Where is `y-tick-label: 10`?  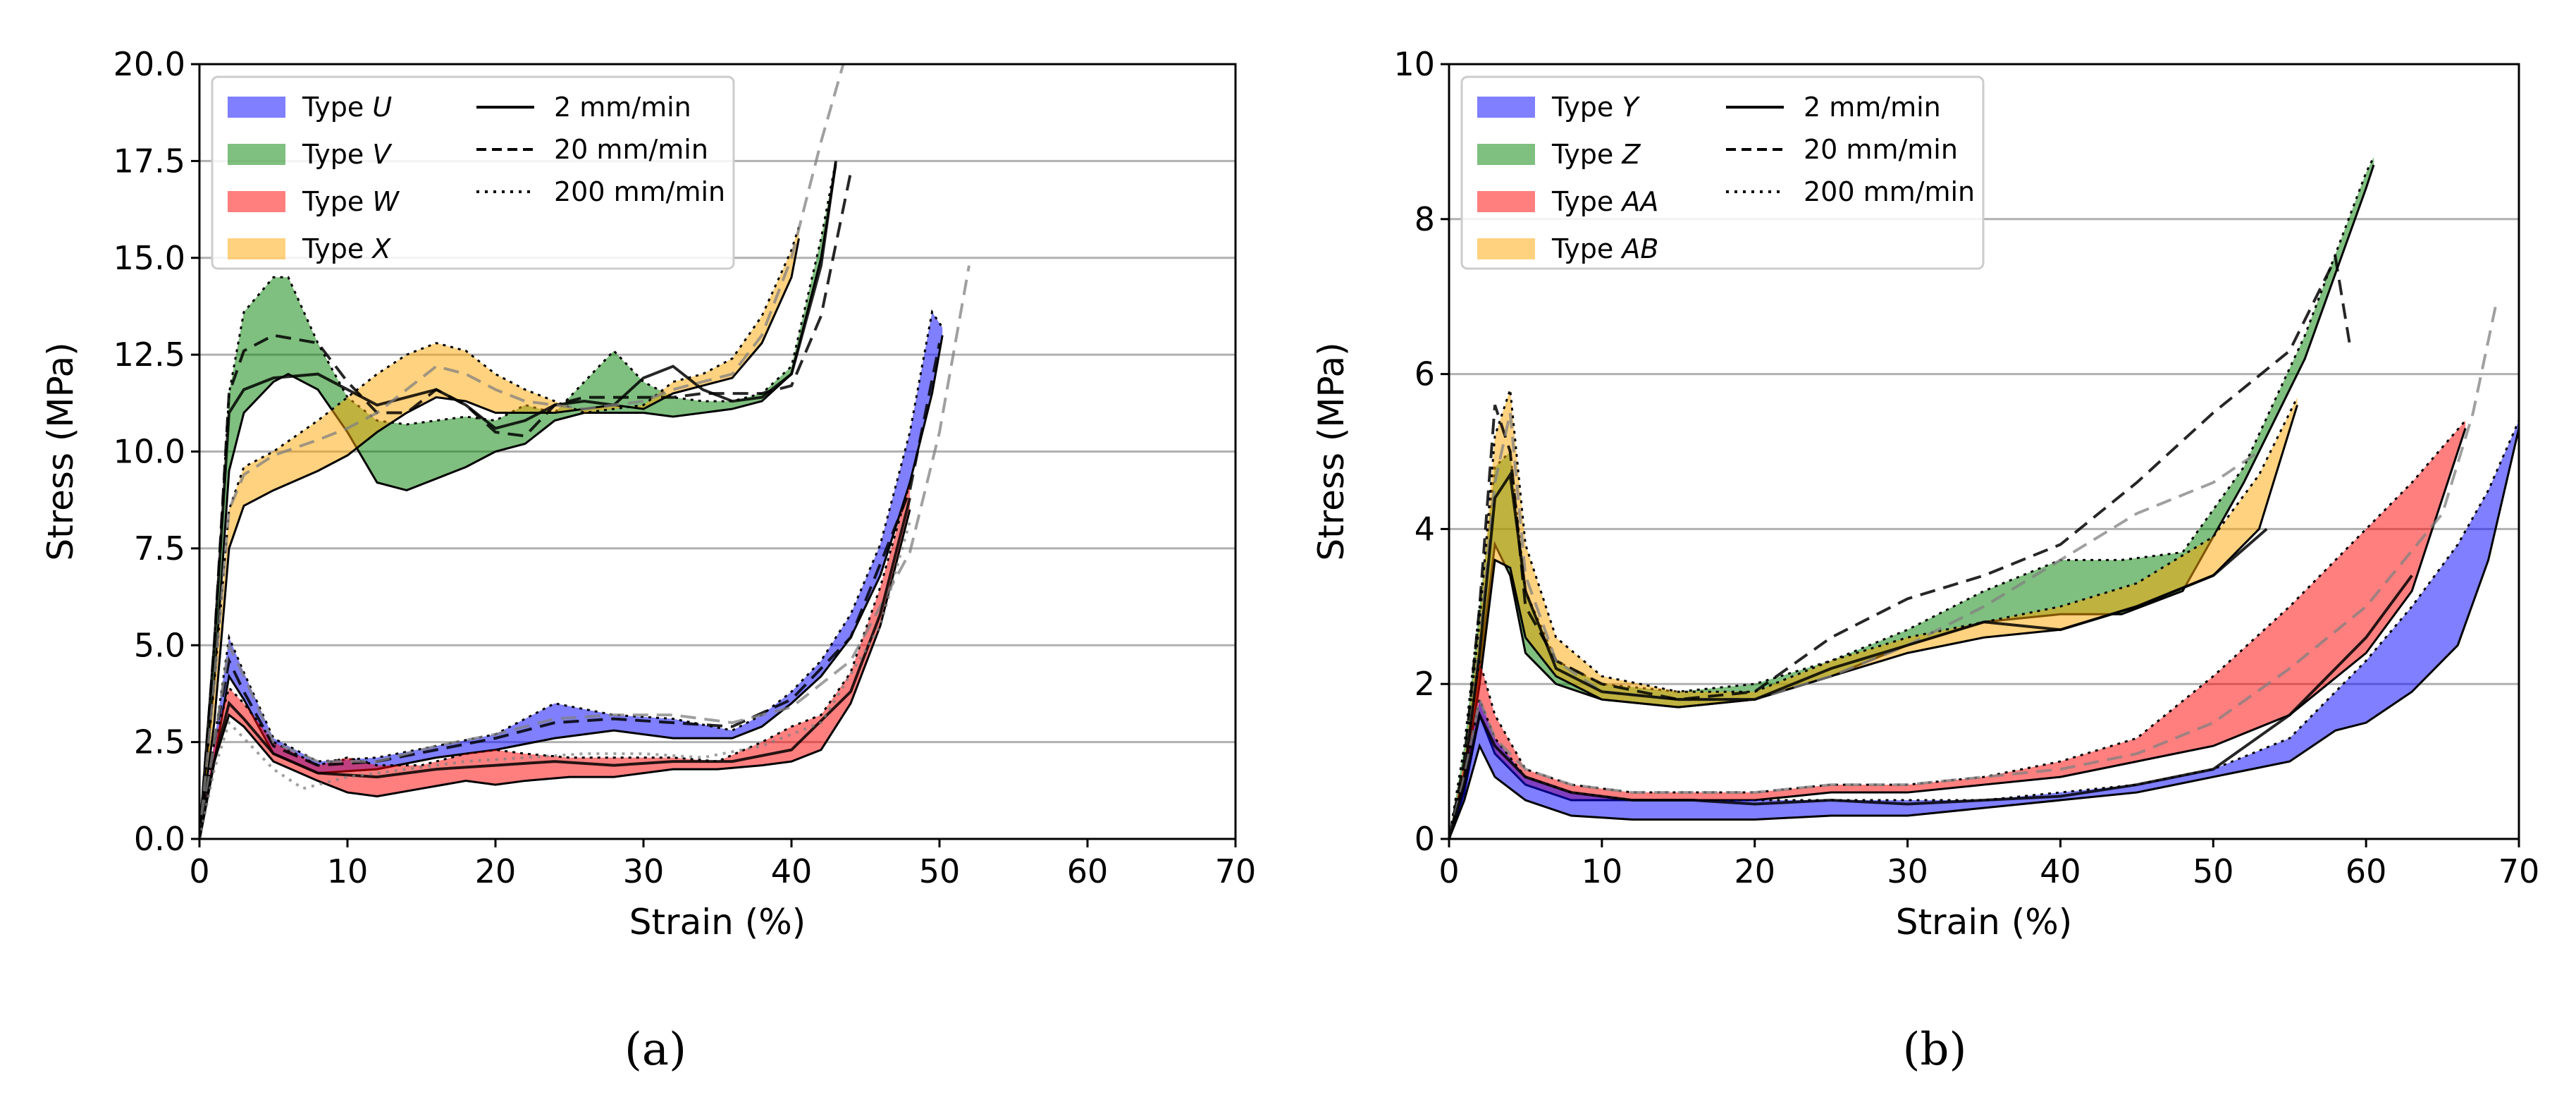 y-tick-label: 10 is located at coordinates (1414, 64).